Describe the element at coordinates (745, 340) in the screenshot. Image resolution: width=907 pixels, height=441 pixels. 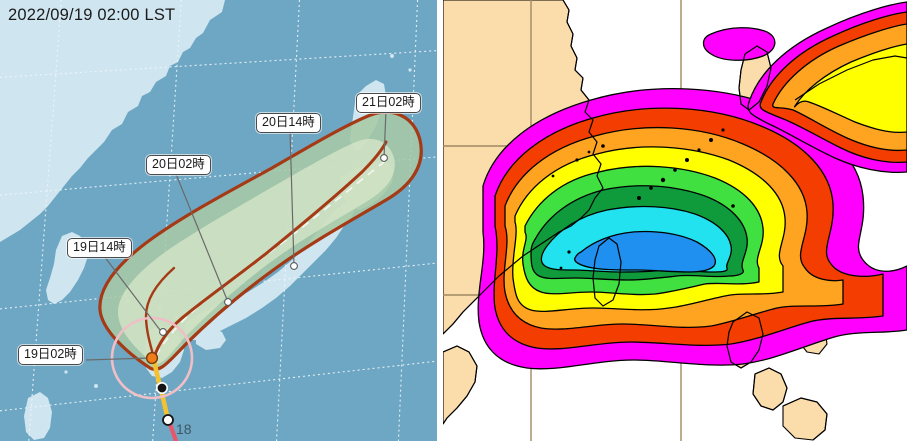
I see `luzon-outline` at that location.